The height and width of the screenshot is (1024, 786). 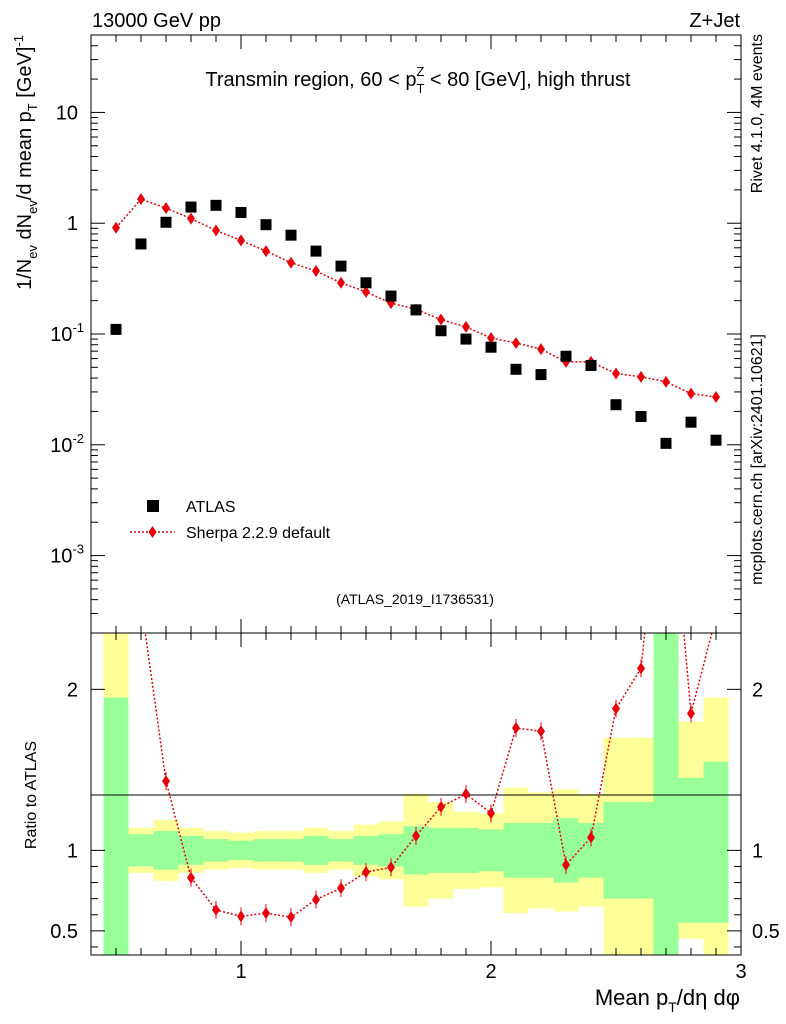 I want to click on process-label: Z+Jet, so click(x=714, y=21).